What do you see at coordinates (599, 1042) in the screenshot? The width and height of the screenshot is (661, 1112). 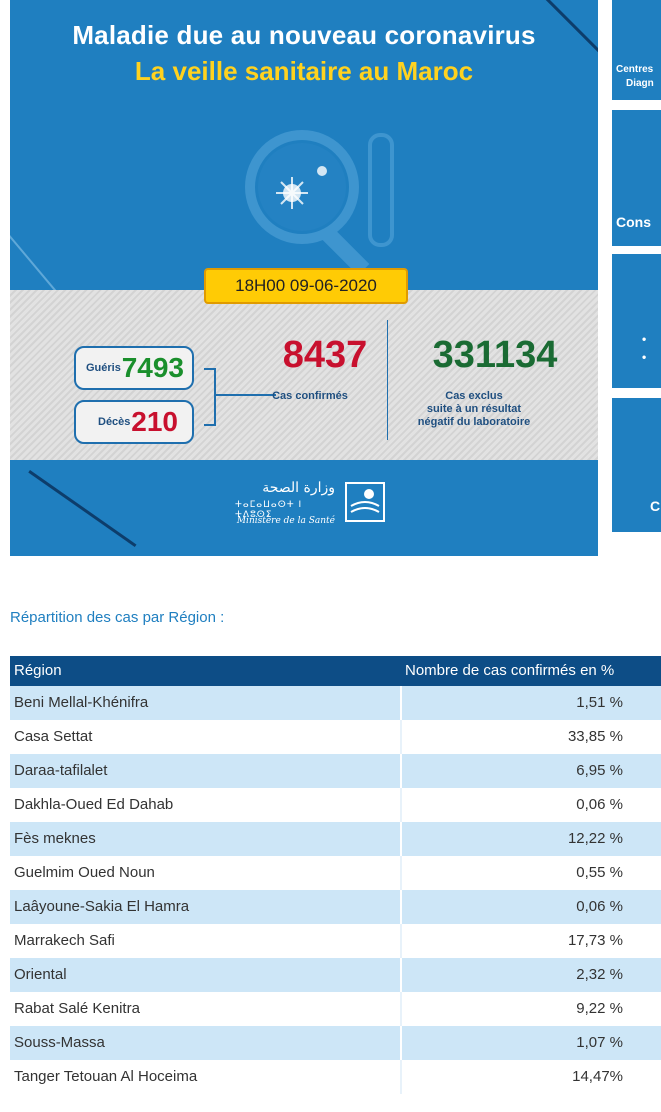 I see `region-percent: 1,07 %` at bounding box center [599, 1042].